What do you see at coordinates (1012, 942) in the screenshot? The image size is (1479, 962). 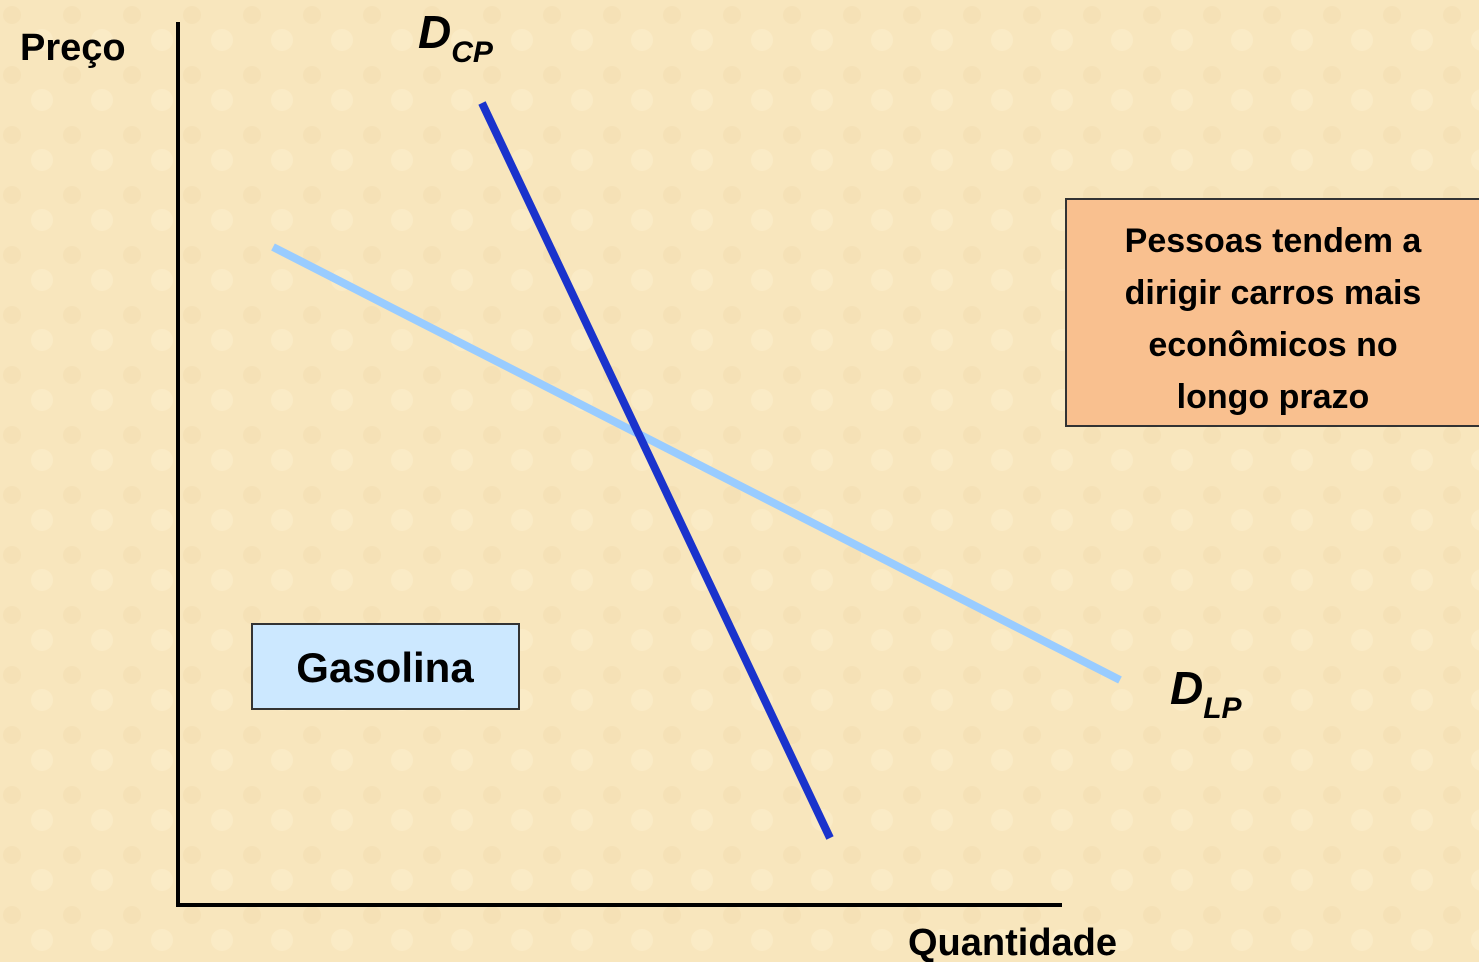 I see `x-axis-label: Quantidade` at bounding box center [1012, 942].